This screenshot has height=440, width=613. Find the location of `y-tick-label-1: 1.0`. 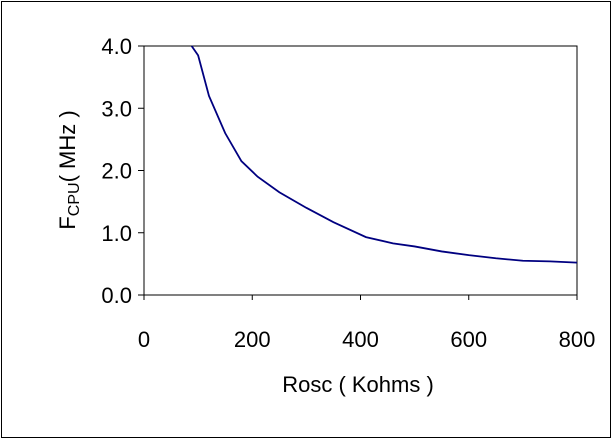

y-tick-label-1: 1.0 is located at coordinates (116, 233).